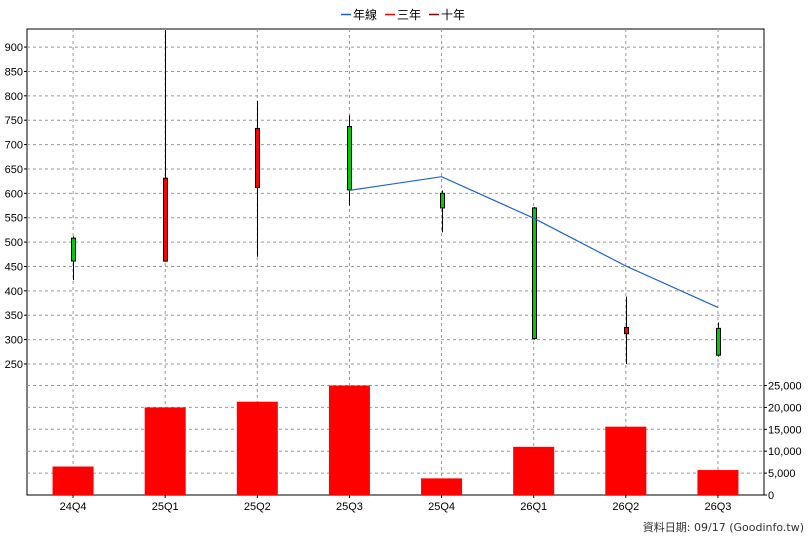 The image size is (808, 540). Describe the element at coordinates (257, 507) in the screenshot. I see `x-tick-label: 25Q2` at that location.